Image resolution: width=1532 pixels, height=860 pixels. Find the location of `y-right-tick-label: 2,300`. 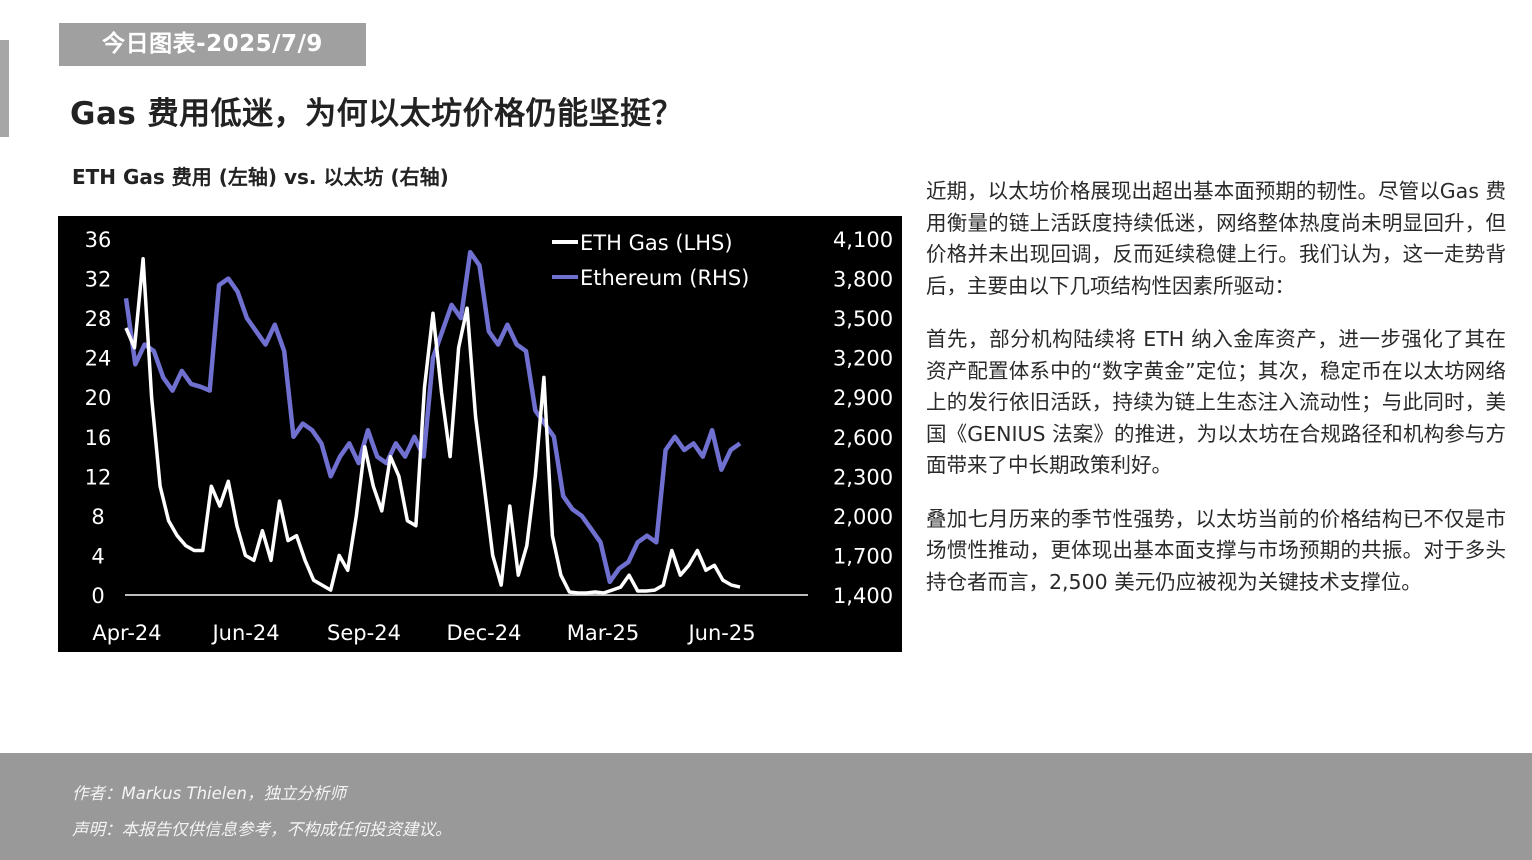

y-right-tick-label: 2,300 is located at coordinates (863, 477).